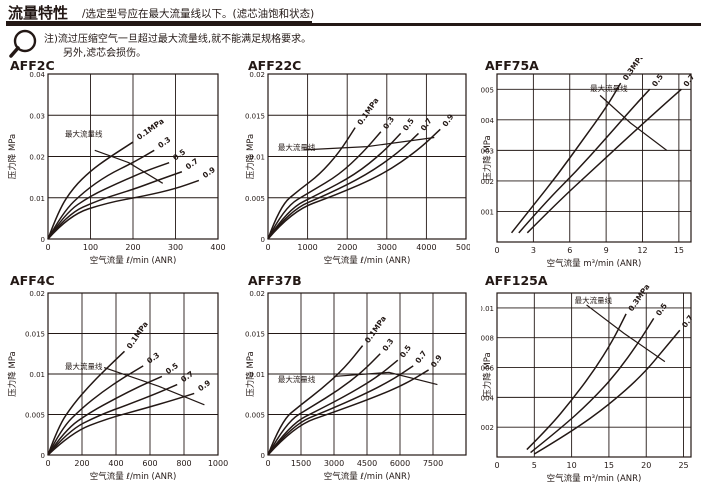  What do you see at coordinates (487, 339) in the screenshot?
I see `y-tick-label: 0.008` at bounding box center [487, 339].